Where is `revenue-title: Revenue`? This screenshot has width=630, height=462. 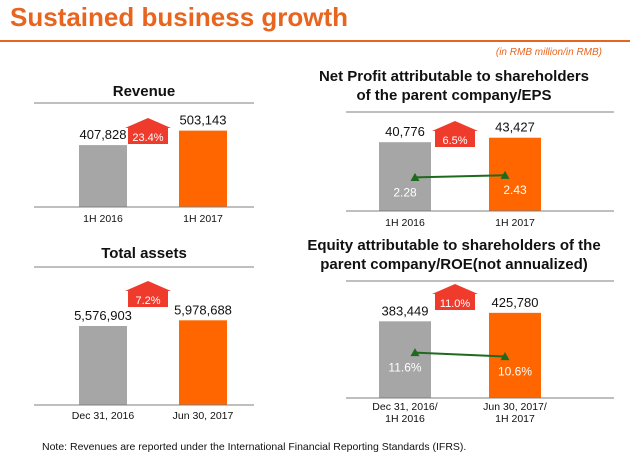
revenue-title: Revenue is located at coordinates (144, 91).